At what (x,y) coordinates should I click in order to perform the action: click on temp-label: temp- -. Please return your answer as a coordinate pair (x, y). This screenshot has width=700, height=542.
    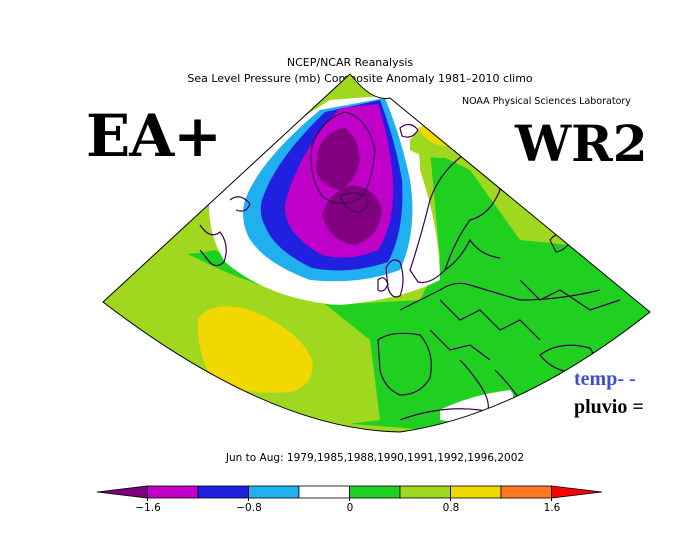
    Looking at the image, I should click on (605, 379).